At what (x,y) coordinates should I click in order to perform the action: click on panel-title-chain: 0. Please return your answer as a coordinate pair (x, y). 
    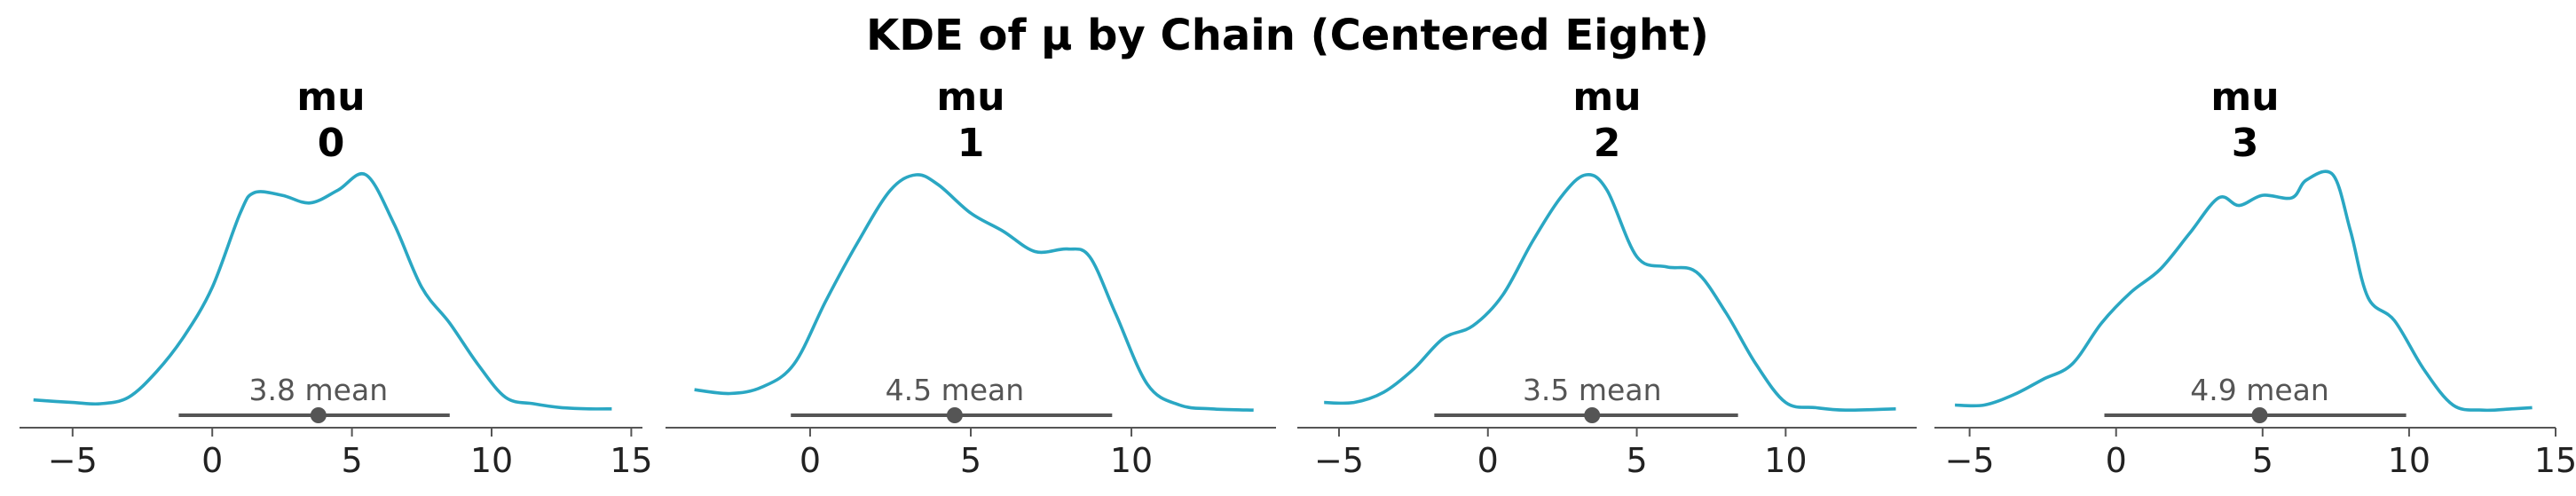
    Looking at the image, I should click on (331, 143).